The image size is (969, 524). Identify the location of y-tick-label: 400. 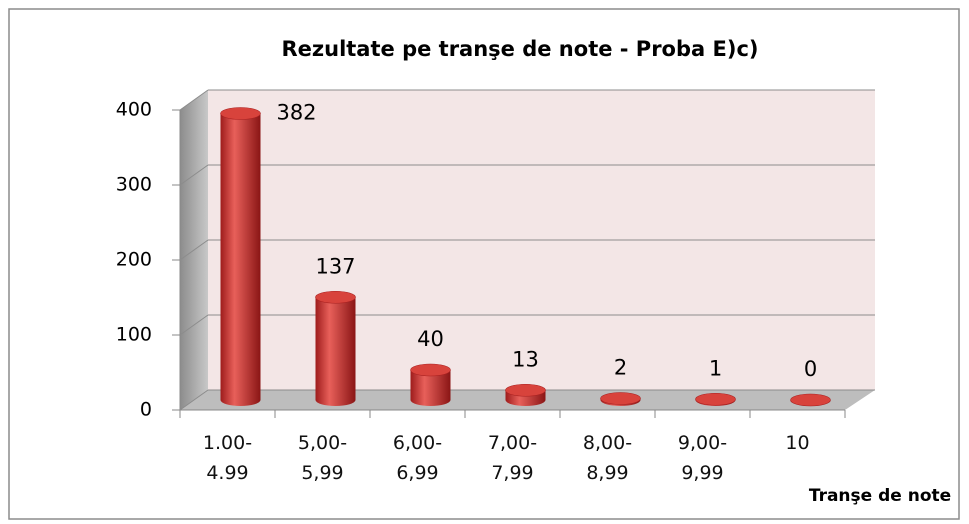
(134, 110).